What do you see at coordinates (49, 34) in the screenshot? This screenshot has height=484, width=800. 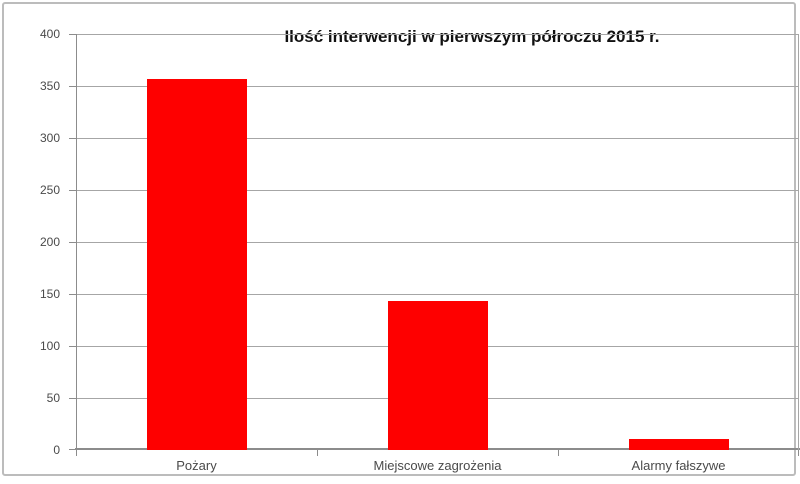 I see `y-axis-tick-label: 400` at bounding box center [49, 34].